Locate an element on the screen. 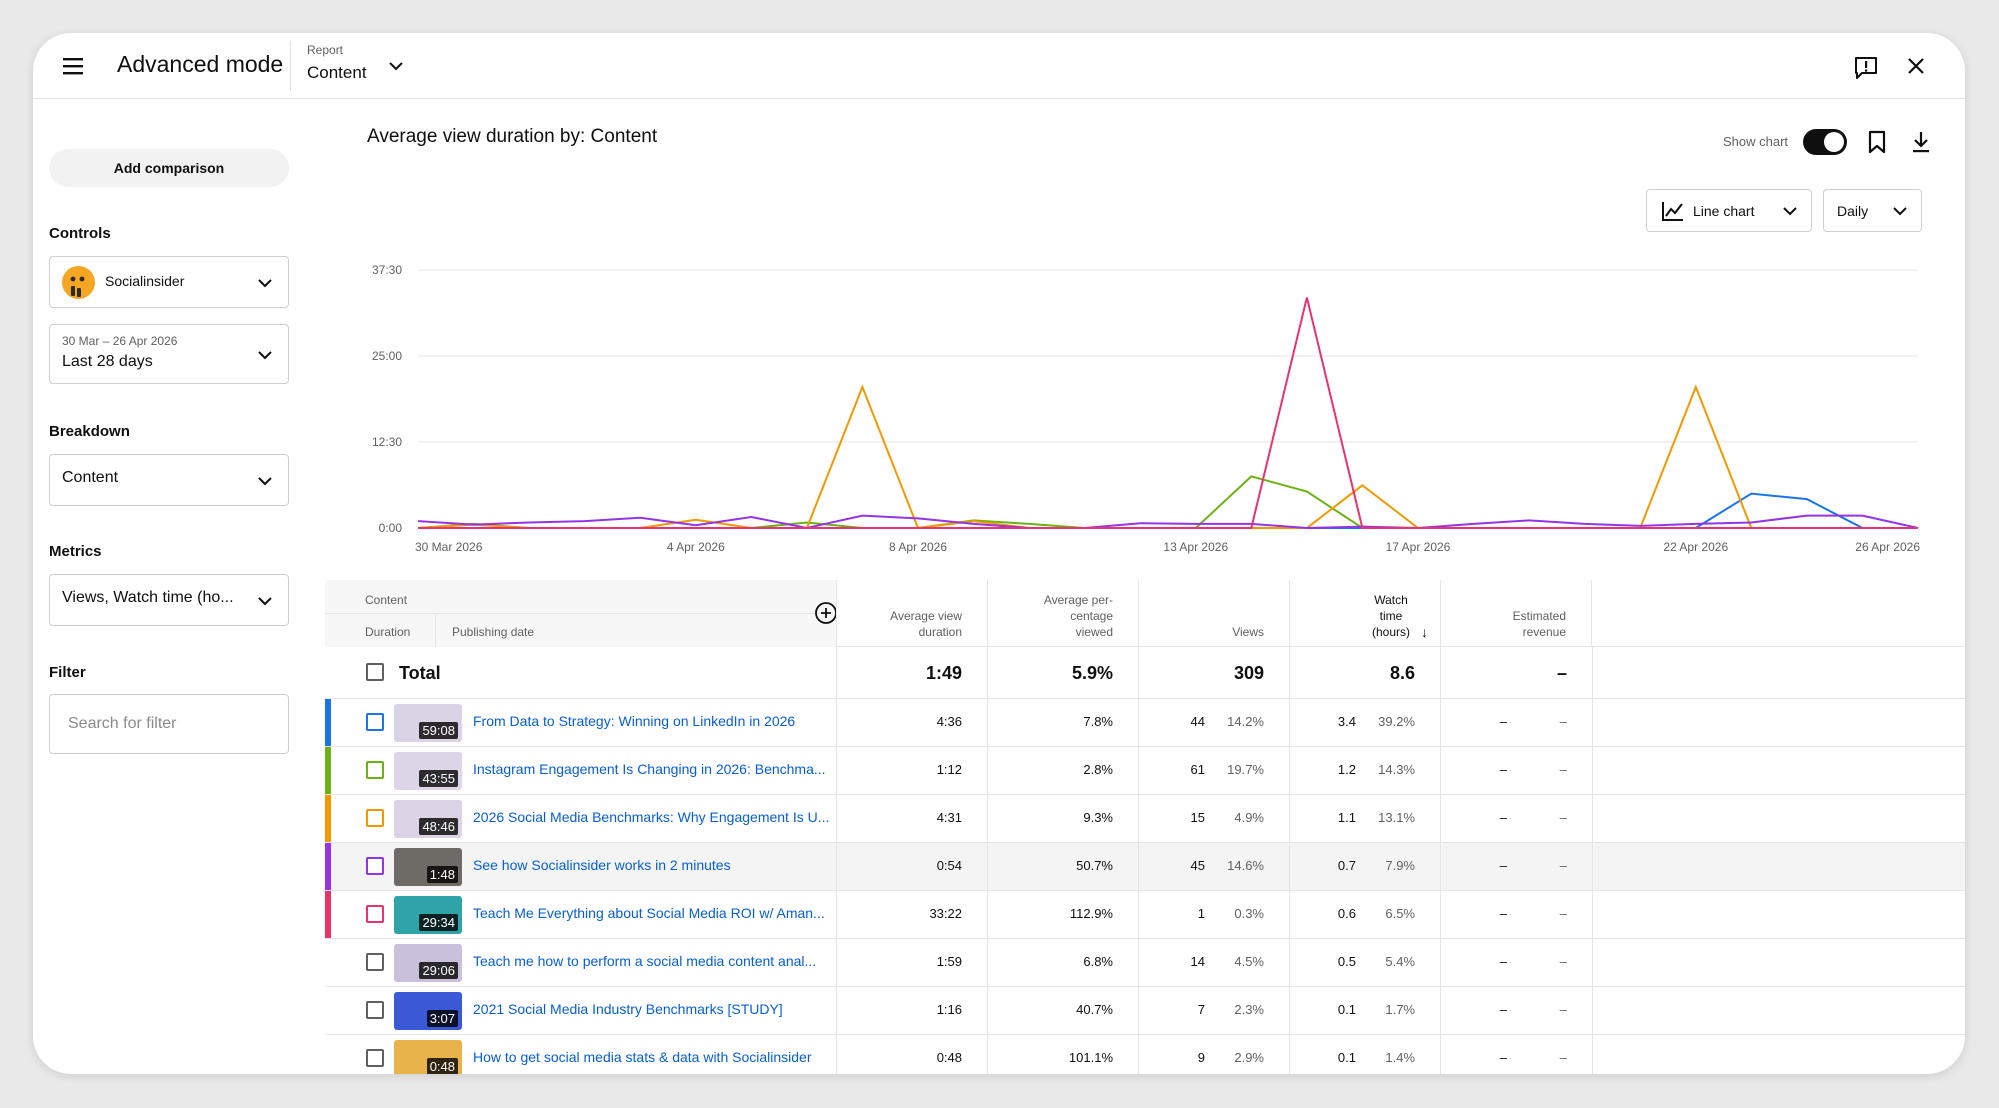  report-value: Content is located at coordinates (337, 72).